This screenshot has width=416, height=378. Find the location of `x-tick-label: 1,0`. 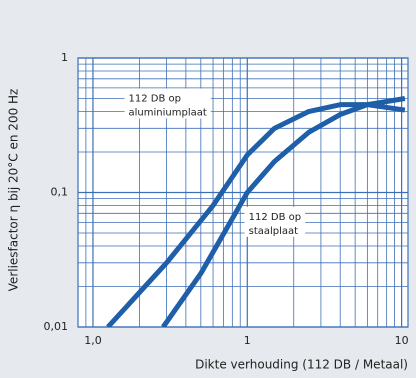

x-tick-label: 1,0 is located at coordinates (93, 340).